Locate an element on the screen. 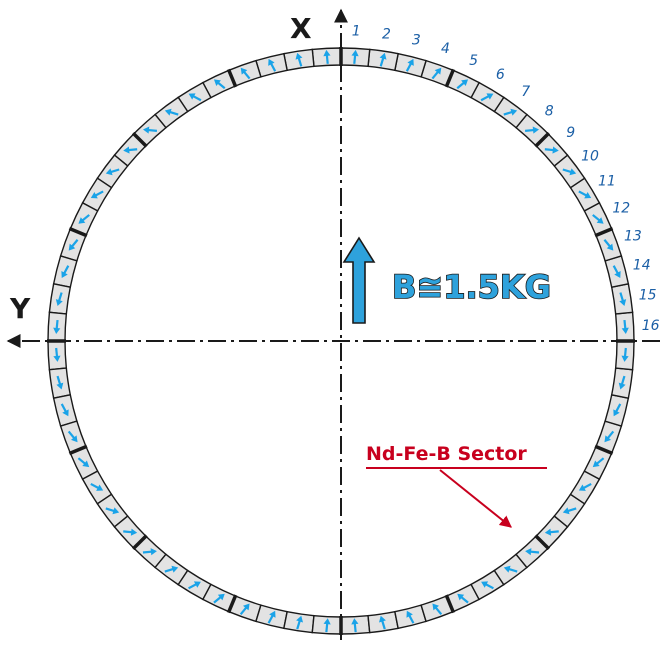  sector-number: 3 is located at coordinates (416, 40).